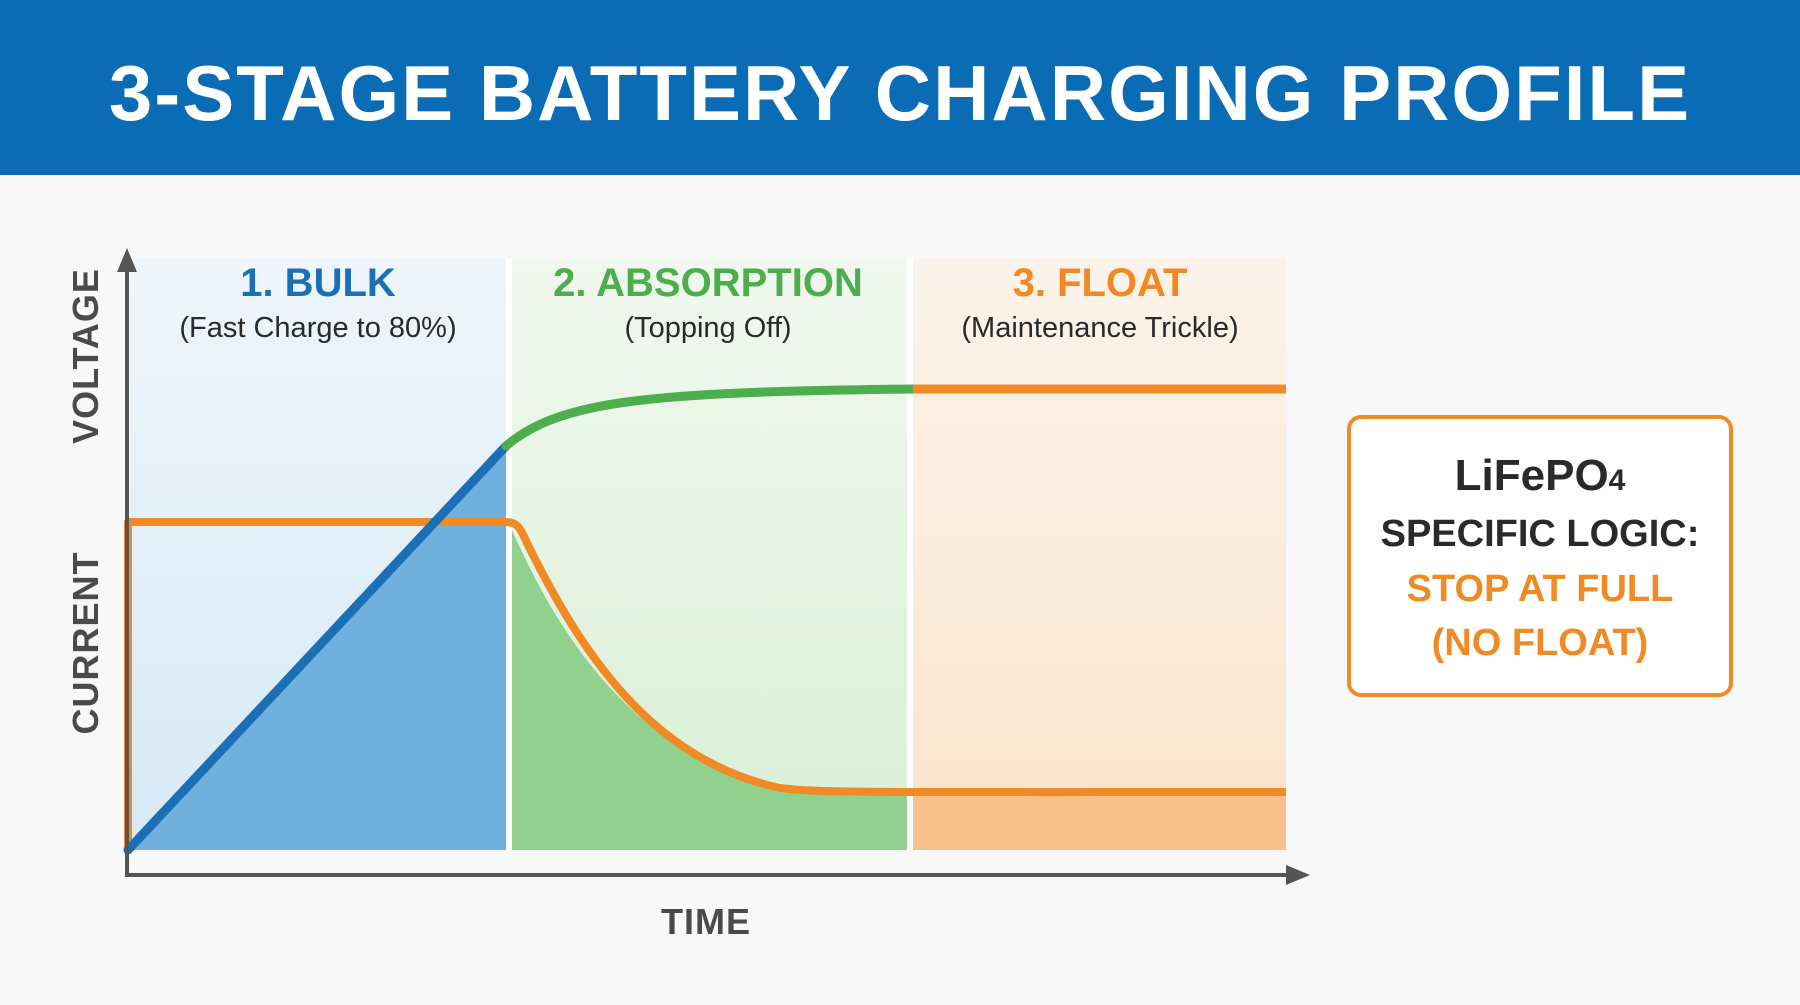 This screenshot has height=1005, width=1800. I want to click on float-region, so click(1099, 554).